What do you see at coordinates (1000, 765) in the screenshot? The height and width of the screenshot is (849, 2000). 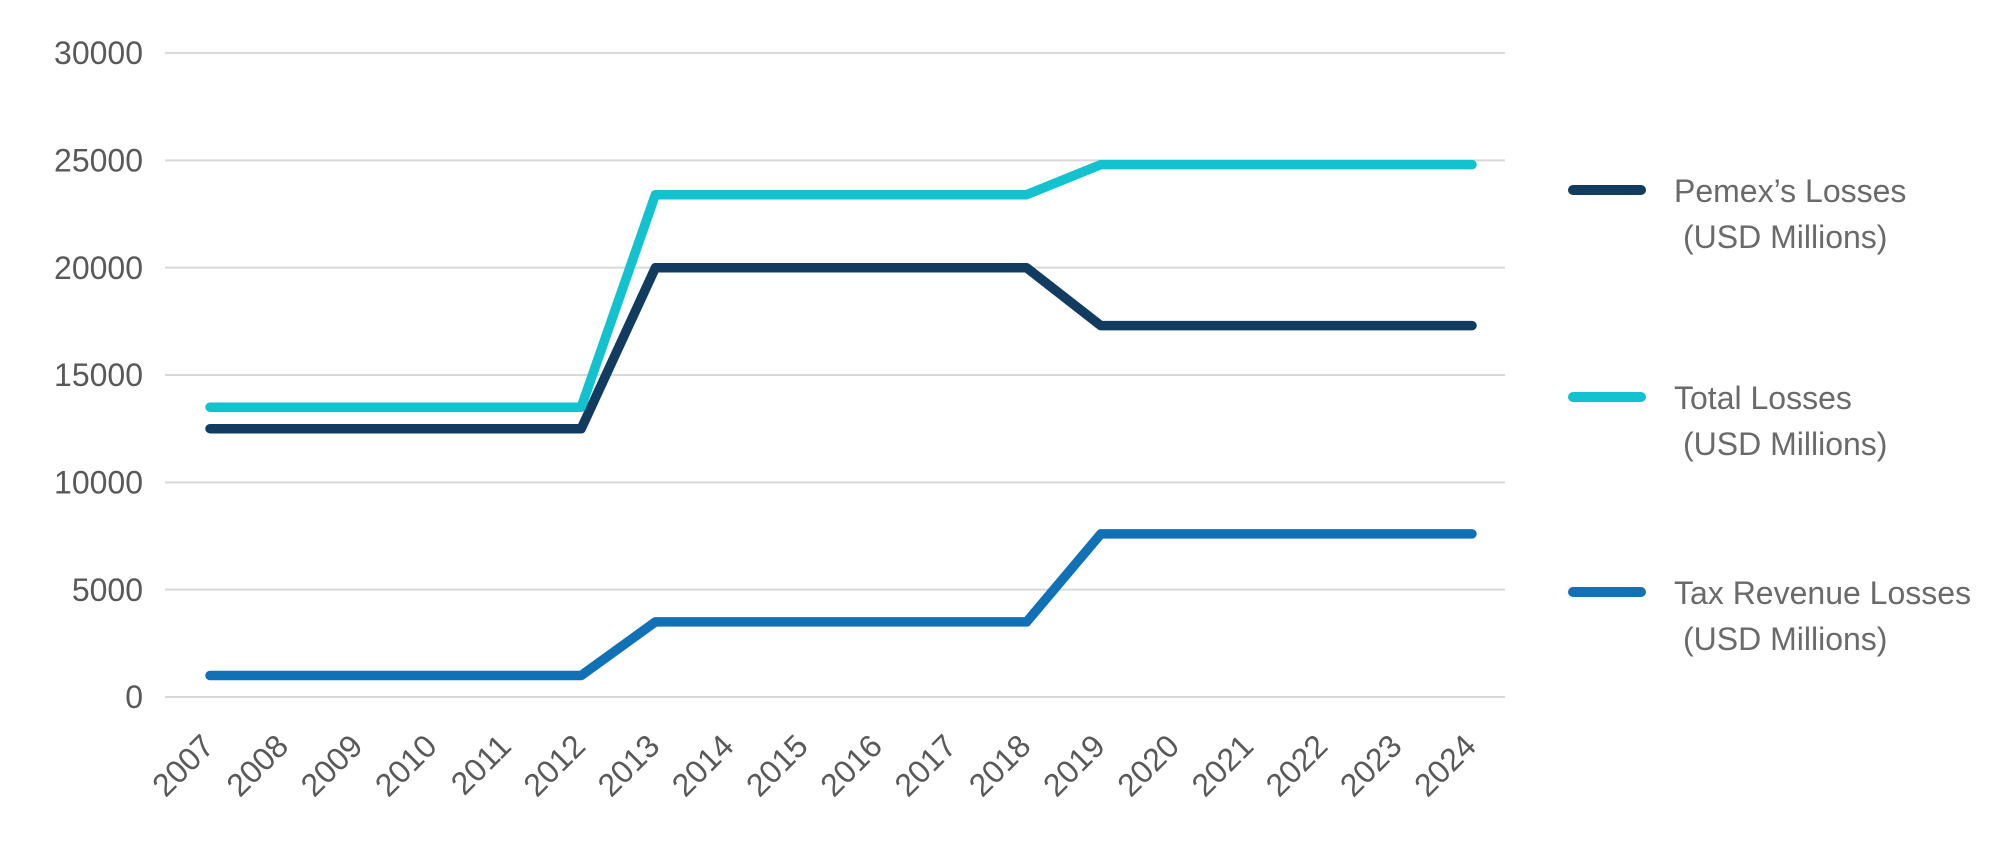 I see `x-tick-label-2018: 2018` at bounding box center [1000, 765].